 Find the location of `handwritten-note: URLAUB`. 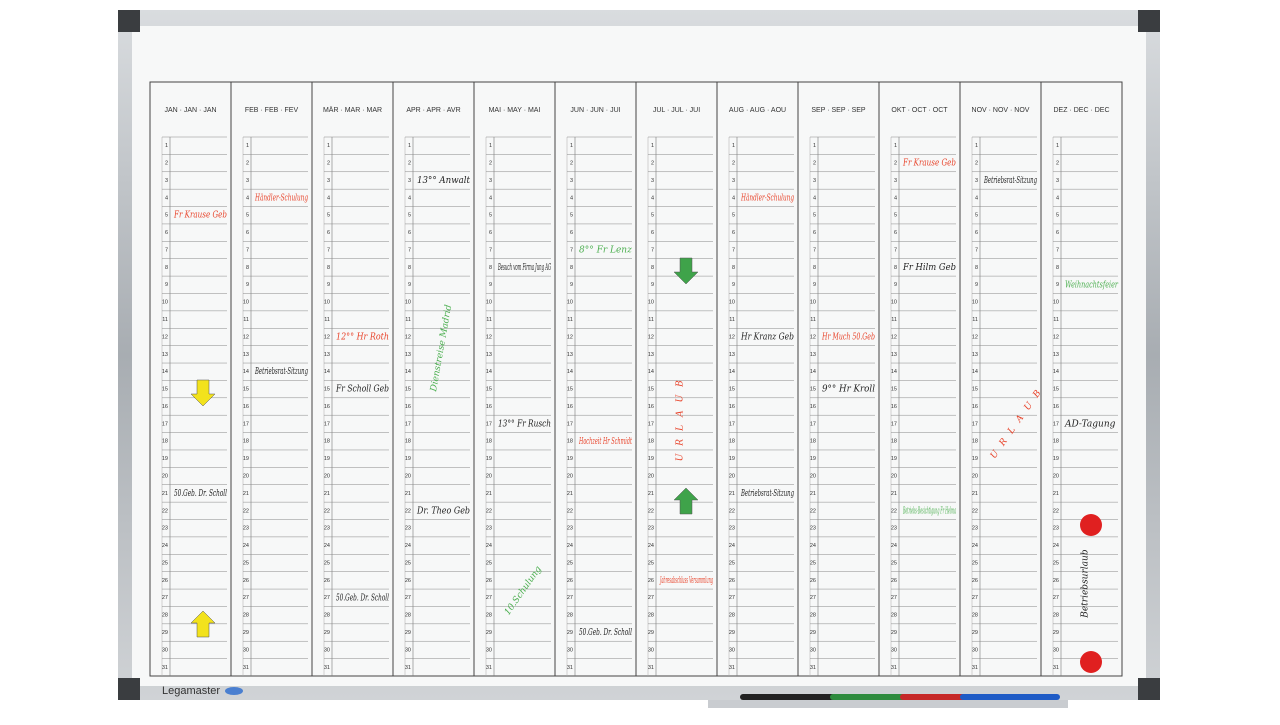

handwritten-note: URLAUB is located at coordinates (681, 416).